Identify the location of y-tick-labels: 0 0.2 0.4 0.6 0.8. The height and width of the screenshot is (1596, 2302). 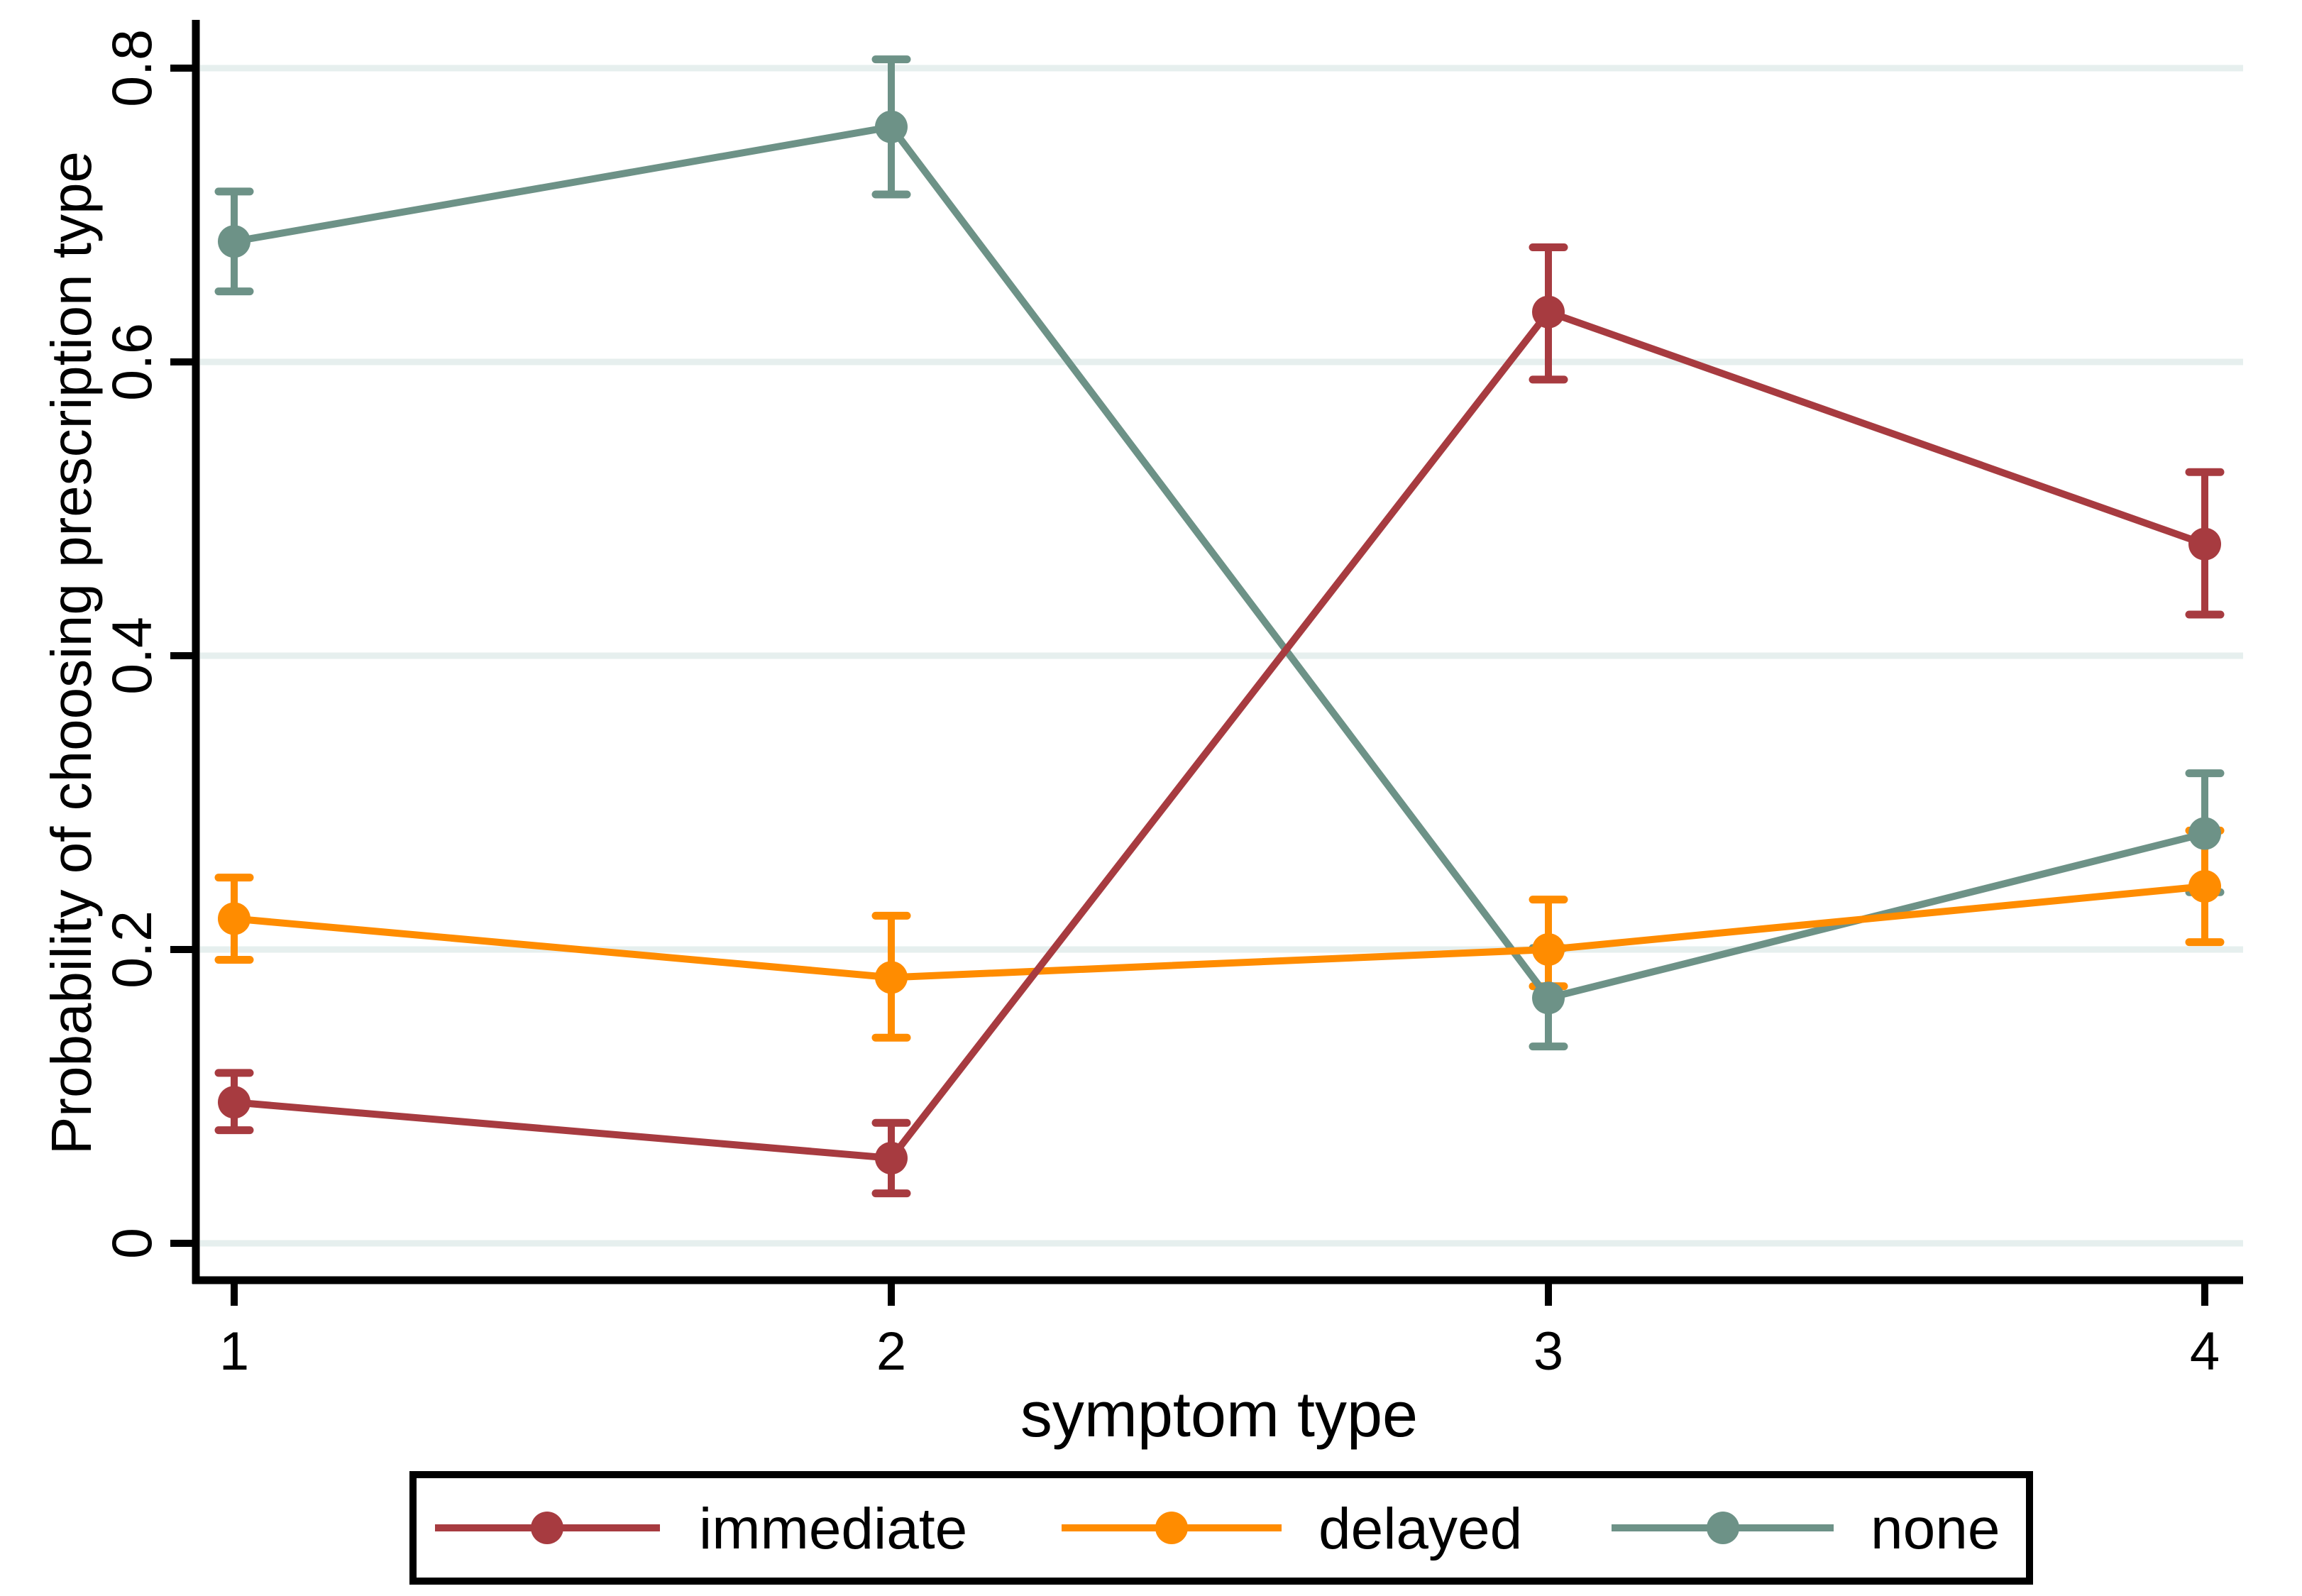
(131, 644).